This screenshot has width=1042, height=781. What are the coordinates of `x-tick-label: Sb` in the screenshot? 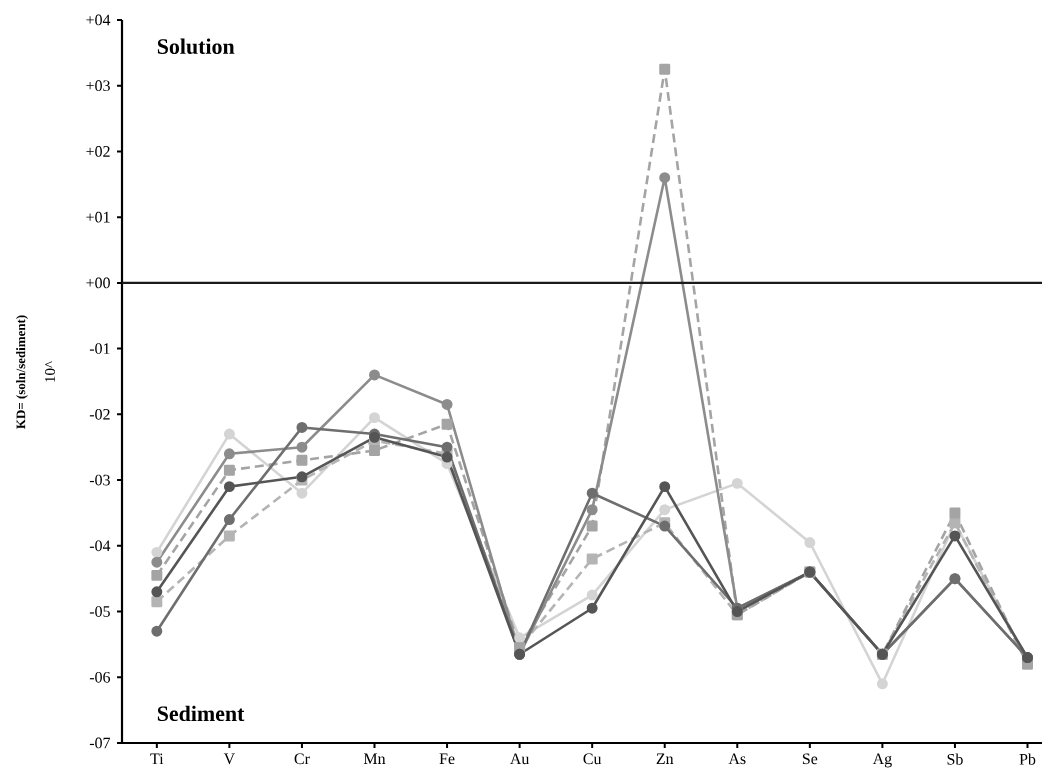 It's located at (955, 759).